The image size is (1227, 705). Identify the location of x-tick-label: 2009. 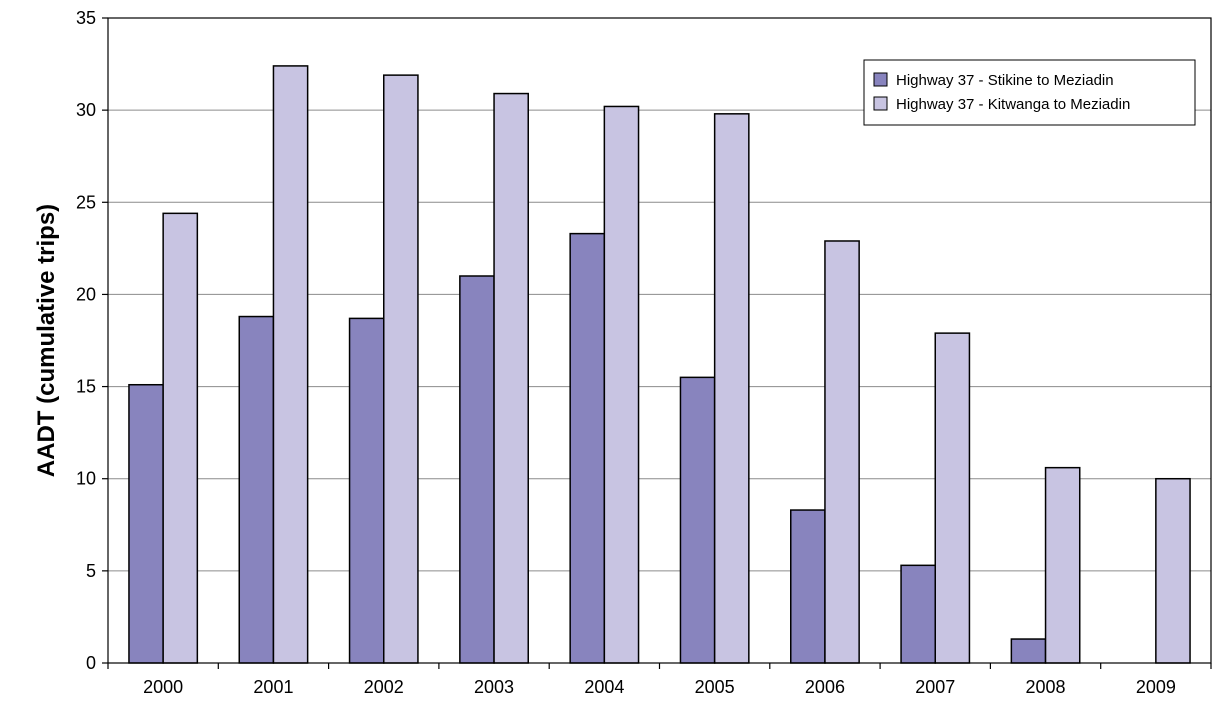
(1156, 687).